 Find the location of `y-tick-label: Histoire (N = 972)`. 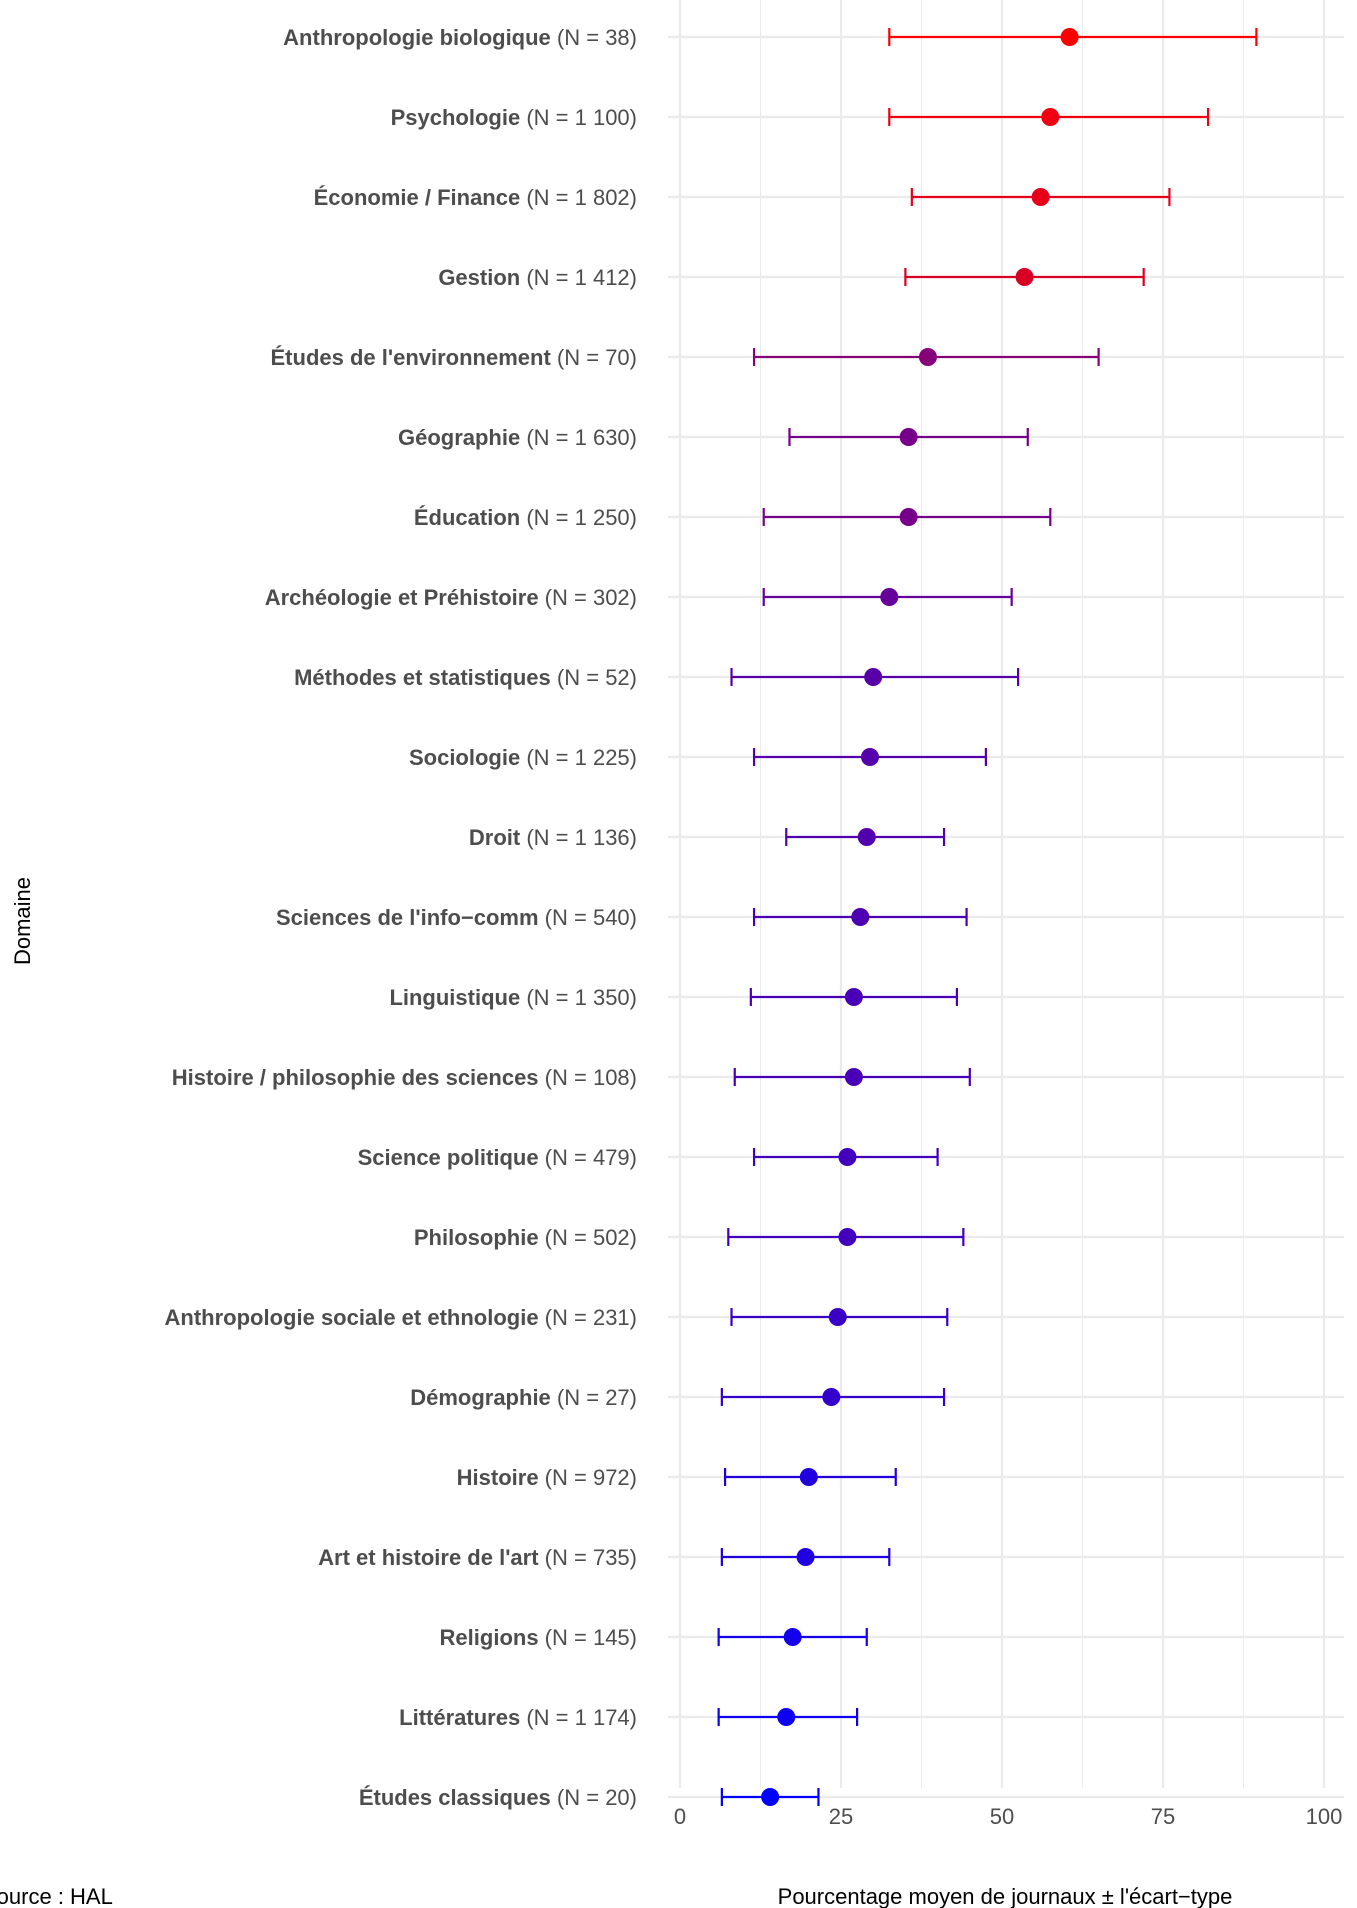

y-tick-label: Histoire (N = 972) is located at coordinates (547, 1477).